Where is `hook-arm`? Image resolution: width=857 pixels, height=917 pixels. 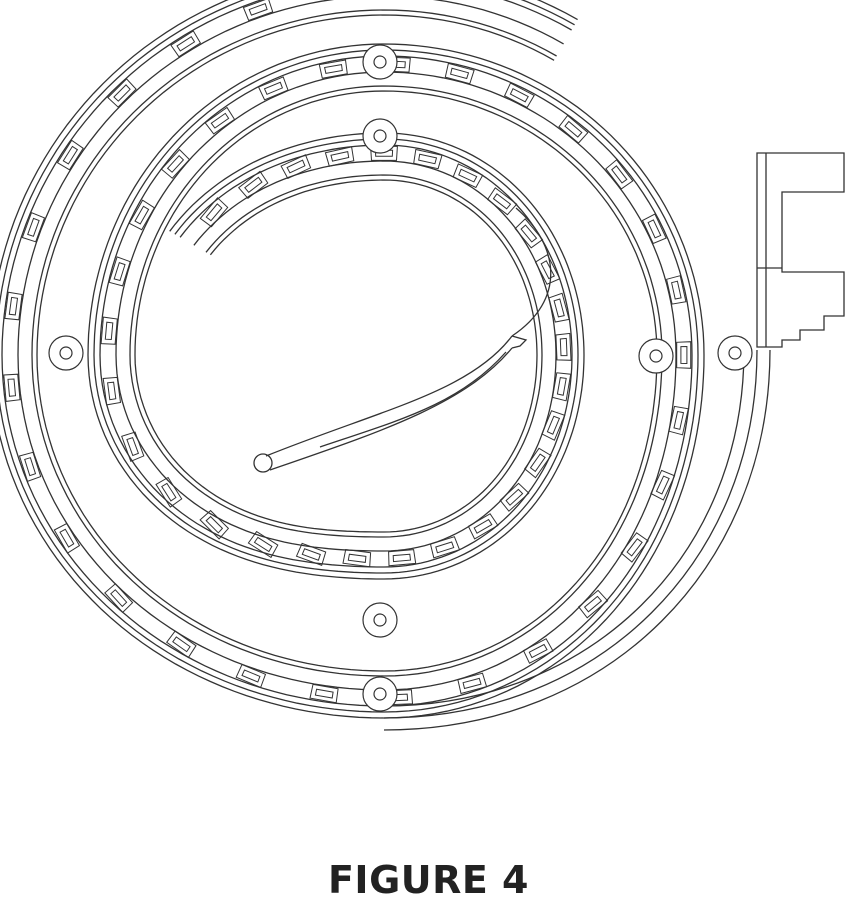 hook-arm is located at coordinates (389, 396).